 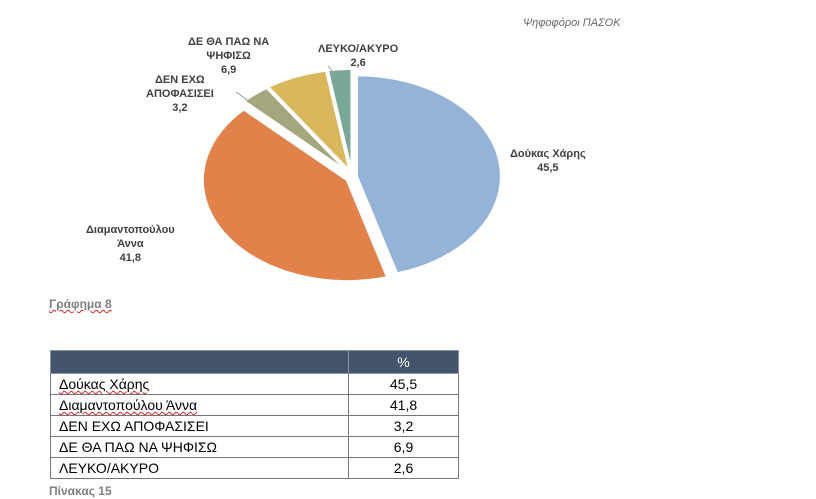 I want to click on slice-label: Διαμαντοπούλου Άννα 41,8, so click(x=130, y=244).